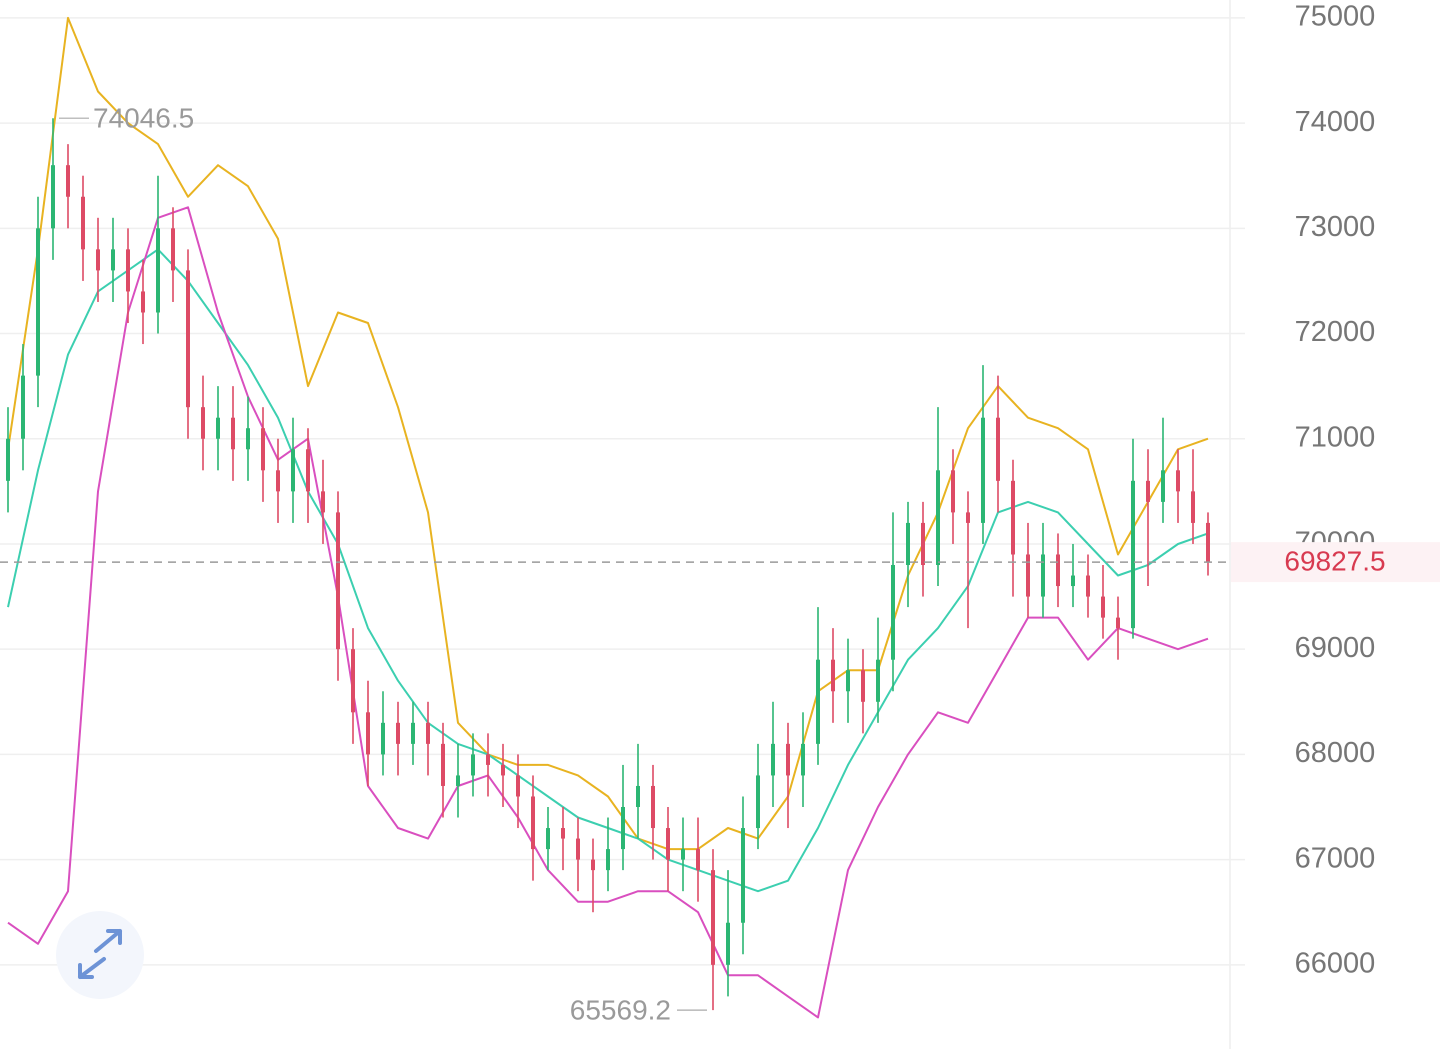 The height and width of the screenshot is (1049, 1440). I want to click on expand-button, so click(100, 955).